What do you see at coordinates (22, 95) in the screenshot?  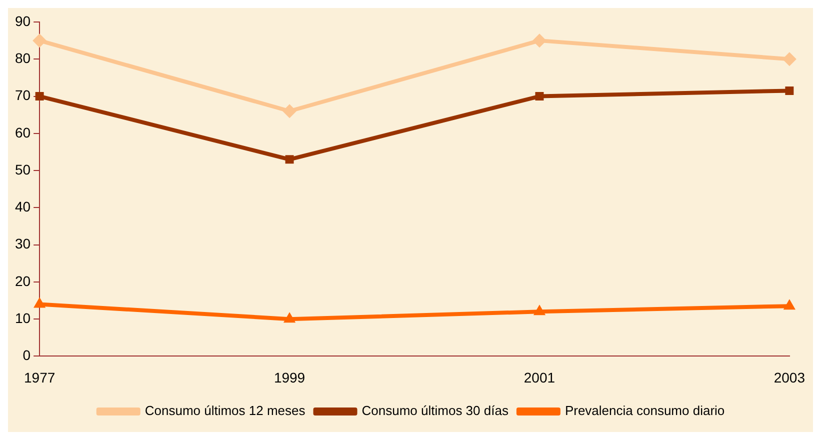 I see `y-tick-label: 70` at bounding box center [22, 95].